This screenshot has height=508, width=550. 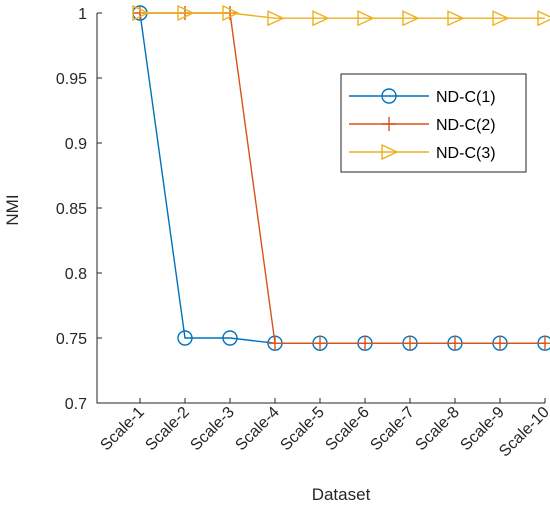 I want to click on y-tick-label: 0.8, so click(x=76, y=274).